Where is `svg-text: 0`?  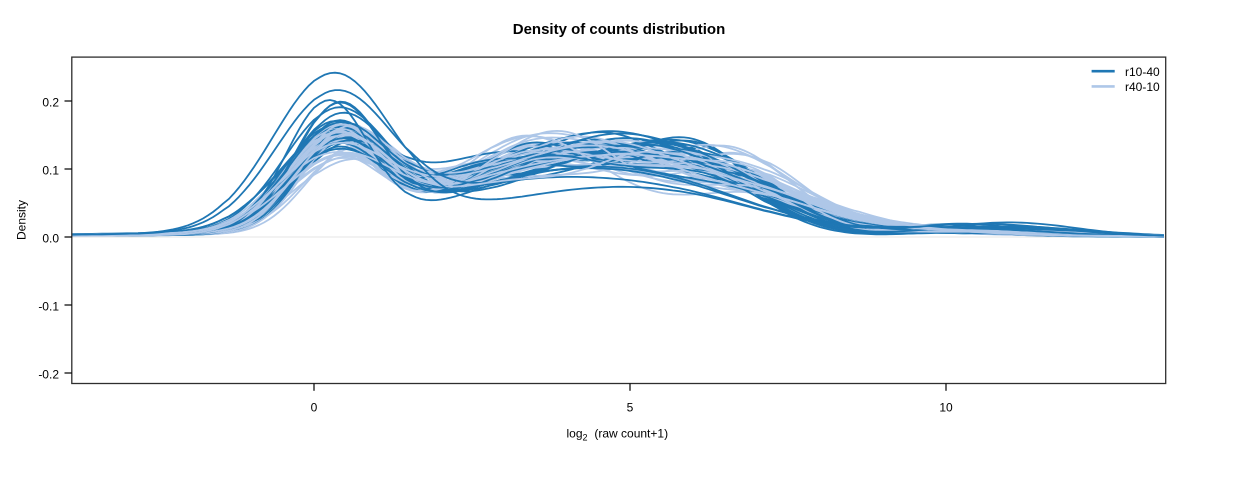 svg-text: 0 is located at coordinates (314, 408).